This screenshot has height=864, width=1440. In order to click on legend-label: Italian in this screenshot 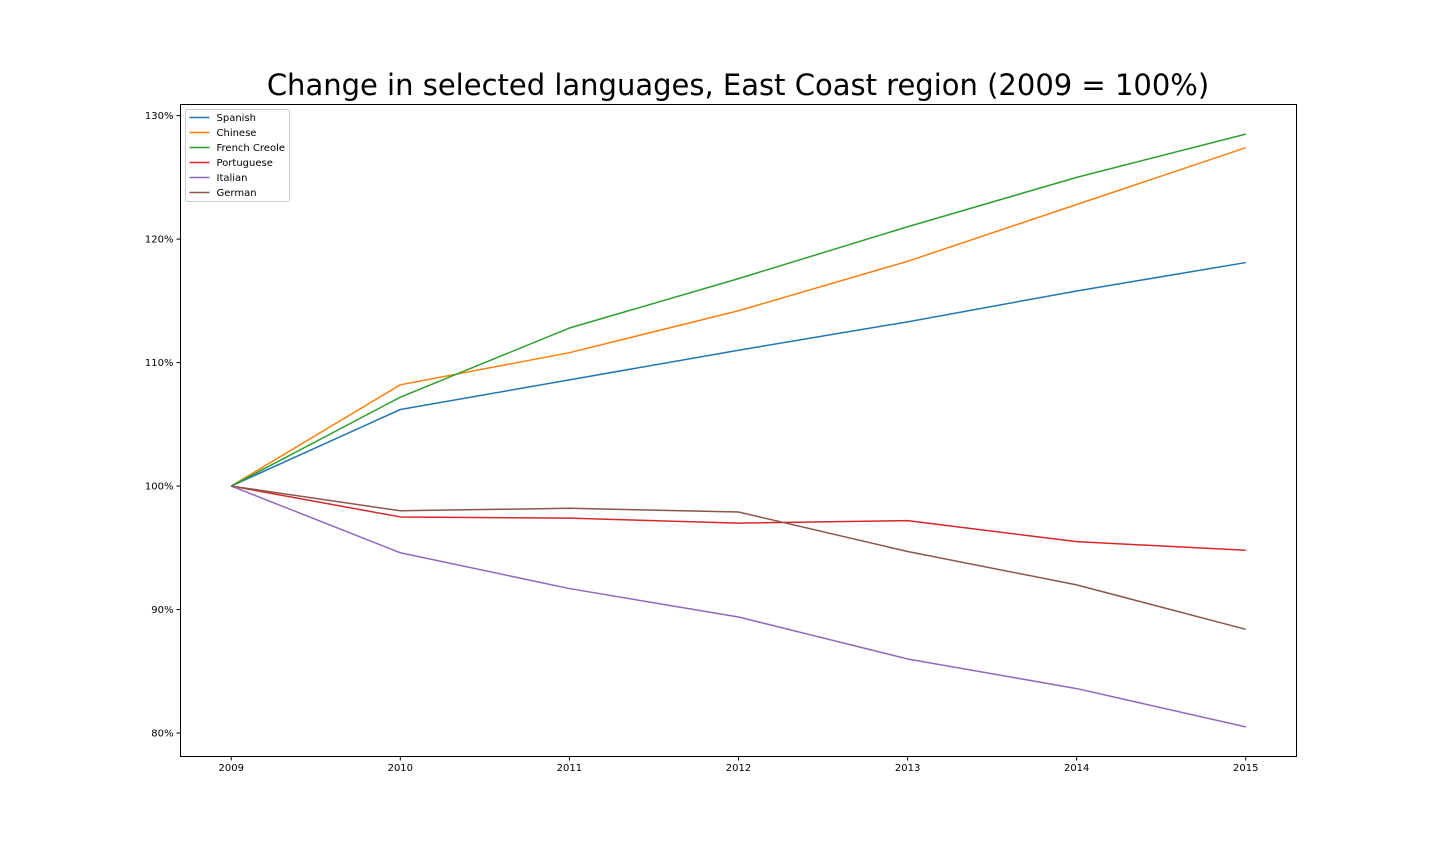, I will do `click(232, 178)`.